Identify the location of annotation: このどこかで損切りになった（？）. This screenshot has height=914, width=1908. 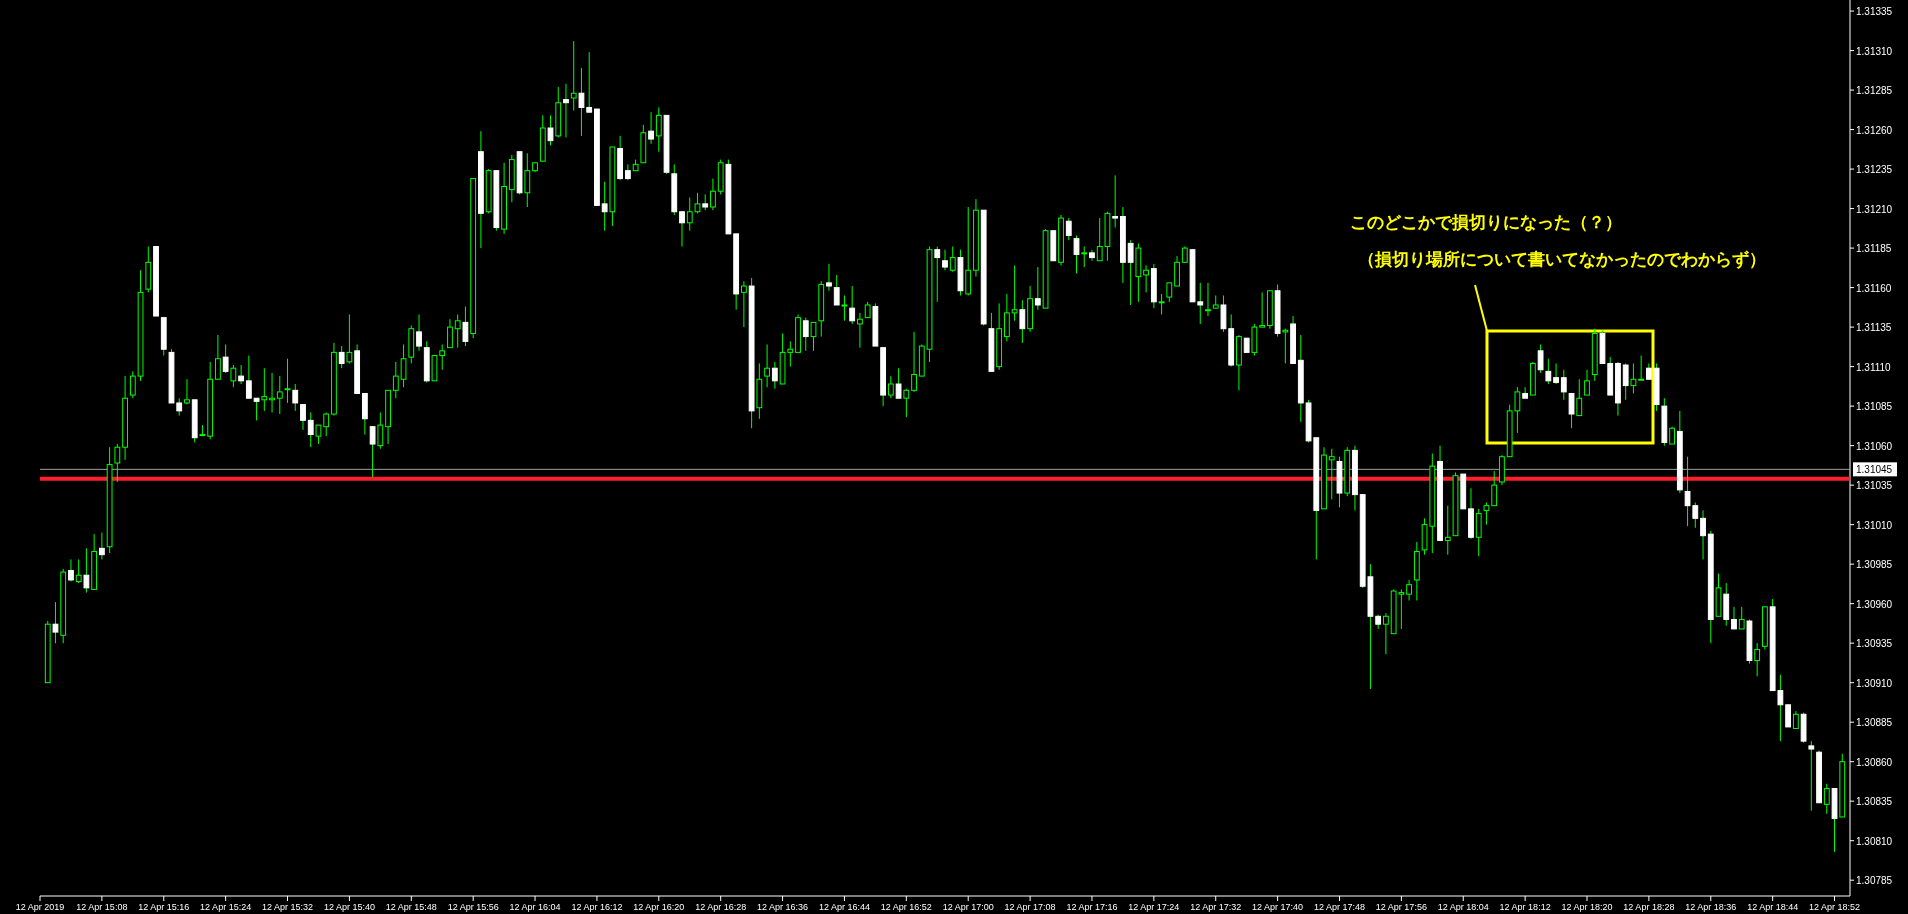
(1486, 222).